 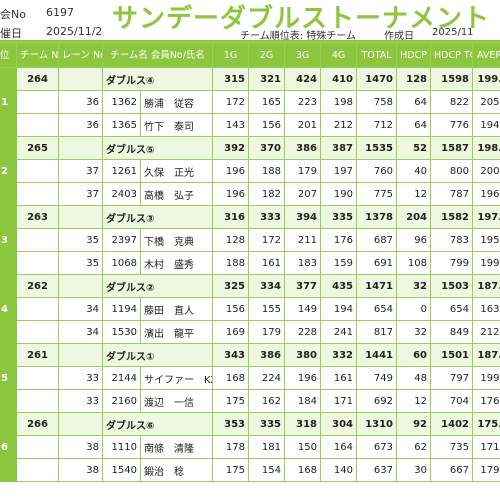 I want to click on member-total-cell: 749, so click(x=377, y=378).